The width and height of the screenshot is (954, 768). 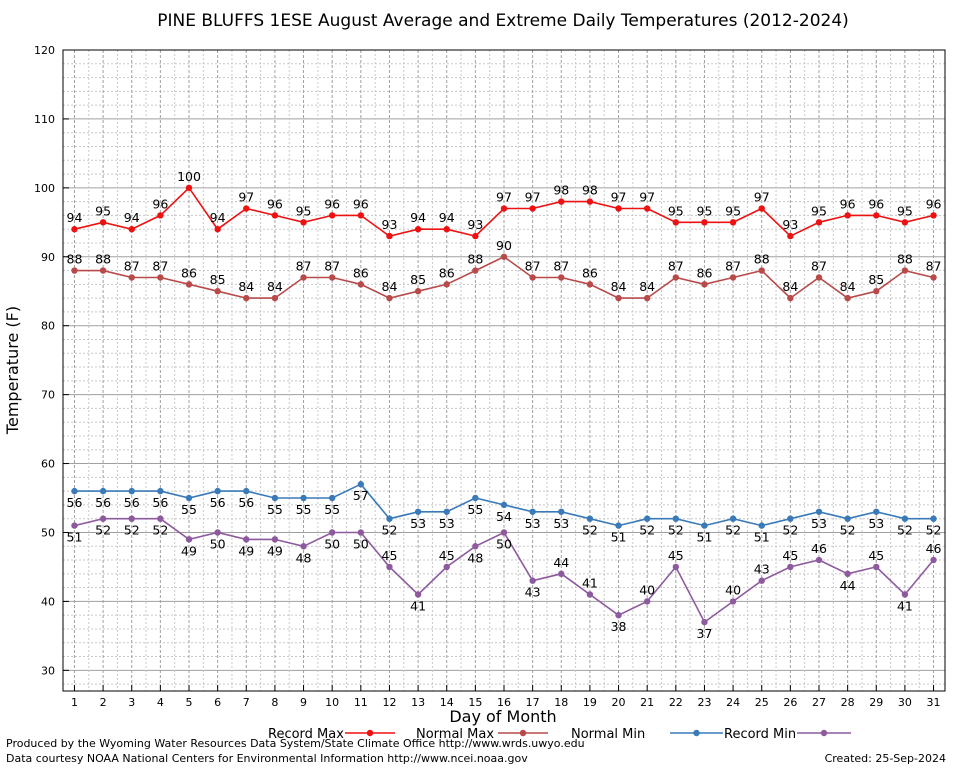 I want to click on x-tick-label: 15, so click(x=475, y=702).